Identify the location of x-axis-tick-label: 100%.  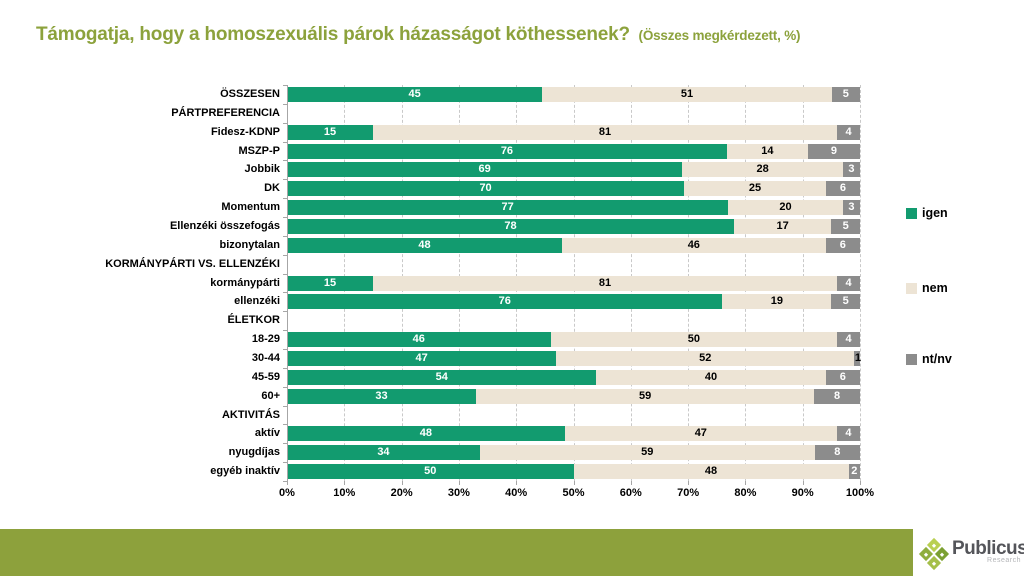
(860, 493).